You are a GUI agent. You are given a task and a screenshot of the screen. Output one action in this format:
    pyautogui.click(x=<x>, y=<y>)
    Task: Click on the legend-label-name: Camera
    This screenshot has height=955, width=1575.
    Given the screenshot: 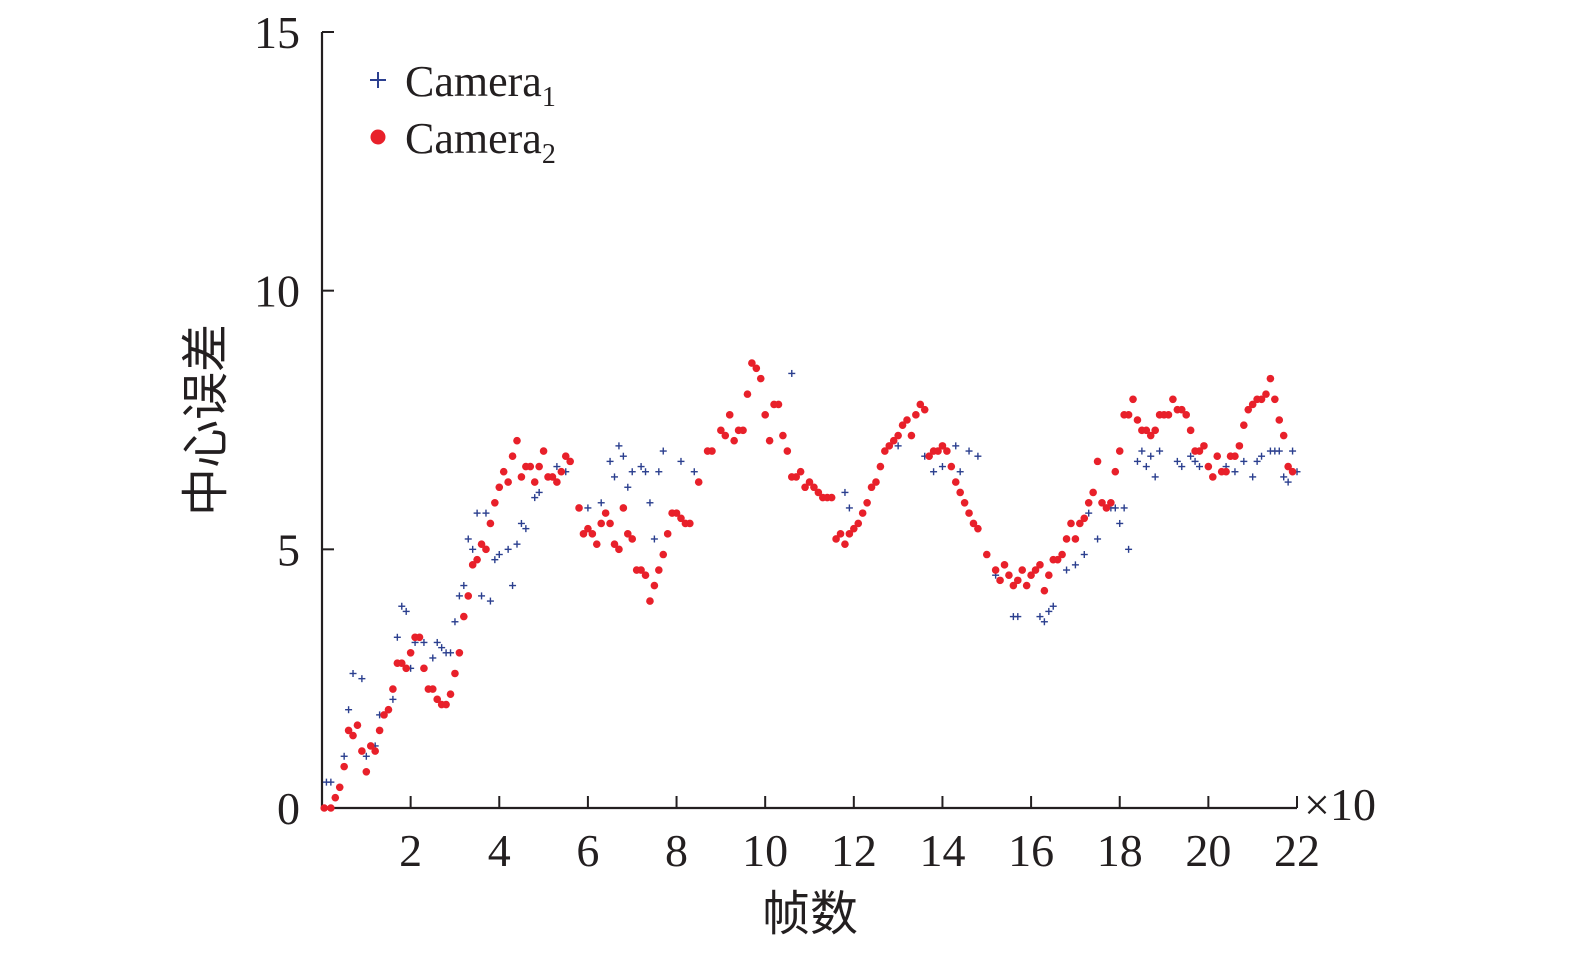 What is the action you would take?
    pyautogui.click(x=473, y=138)
    